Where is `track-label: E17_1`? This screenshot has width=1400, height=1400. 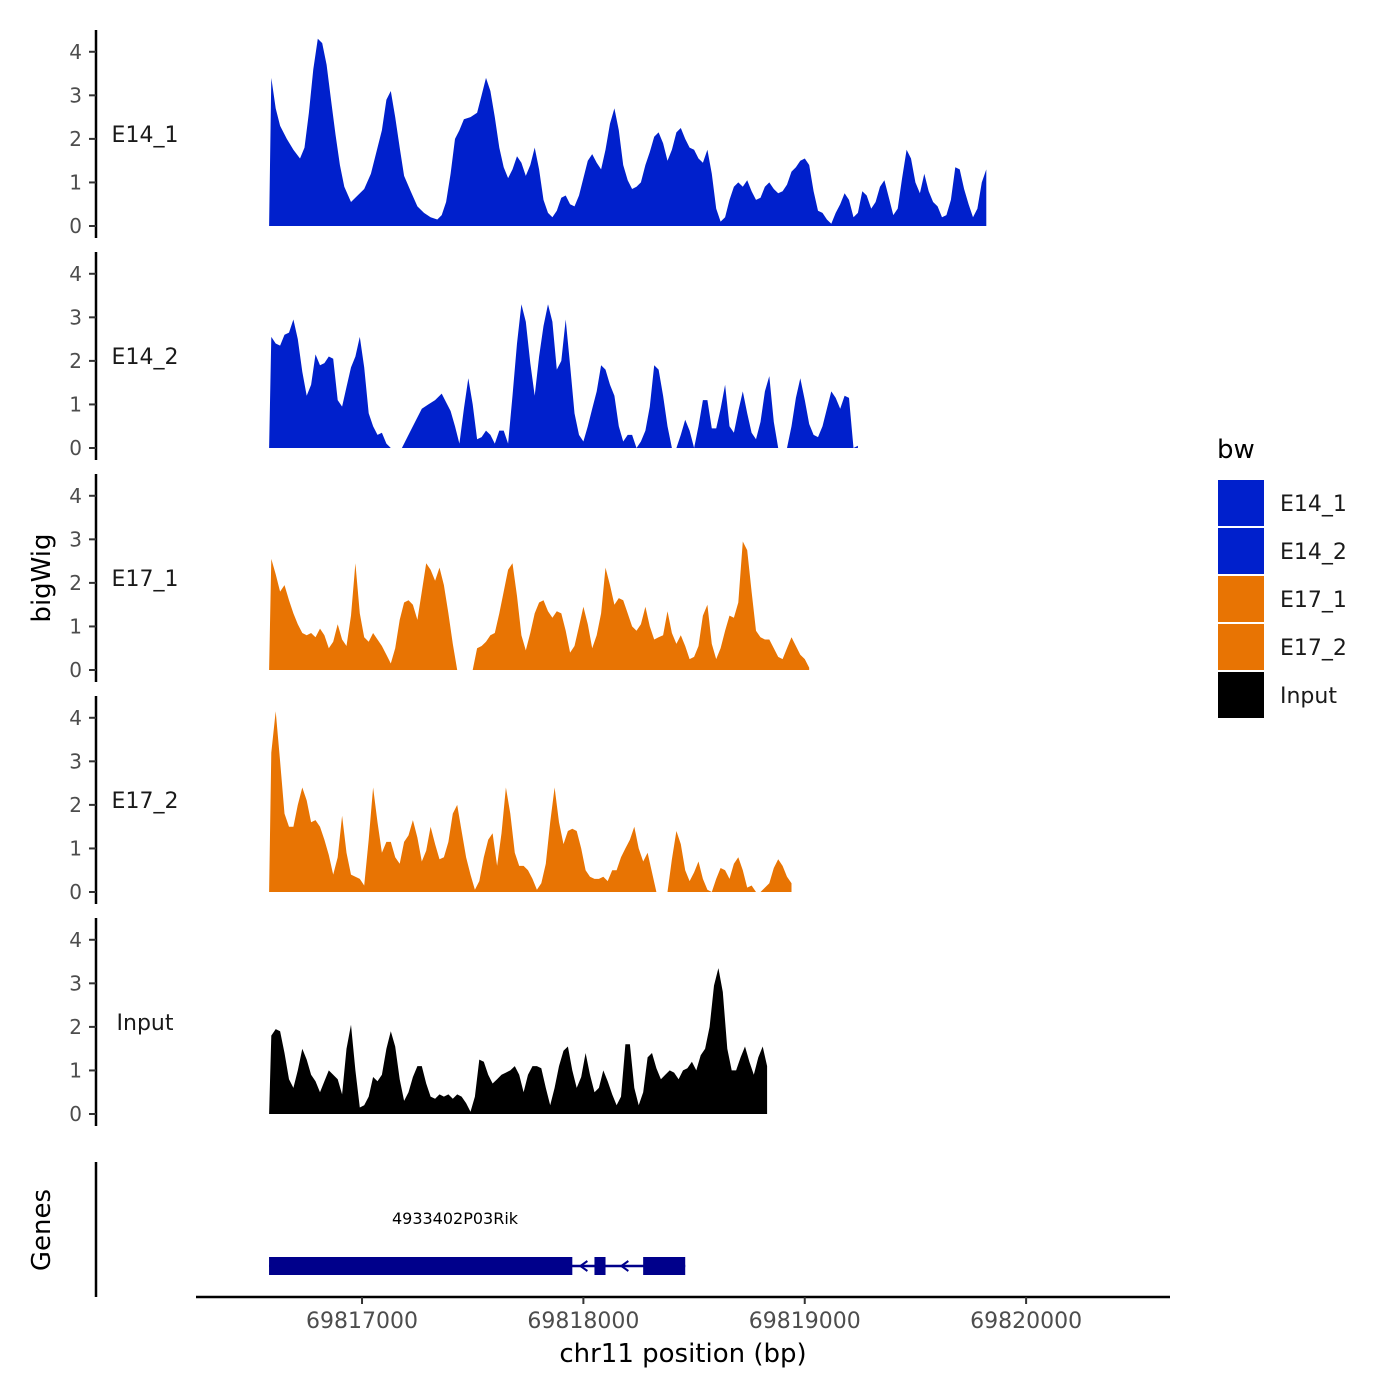
track-label: E17_1 is located at coordinates (145, 579).